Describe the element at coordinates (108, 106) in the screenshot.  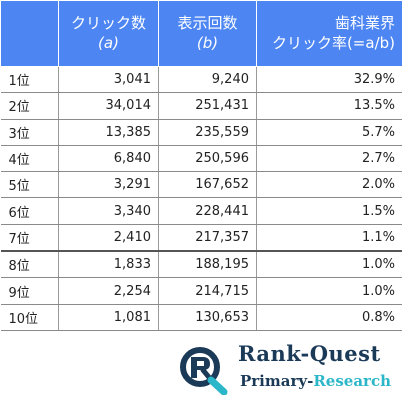
I see `clicks-cell: 34,014` at that location.